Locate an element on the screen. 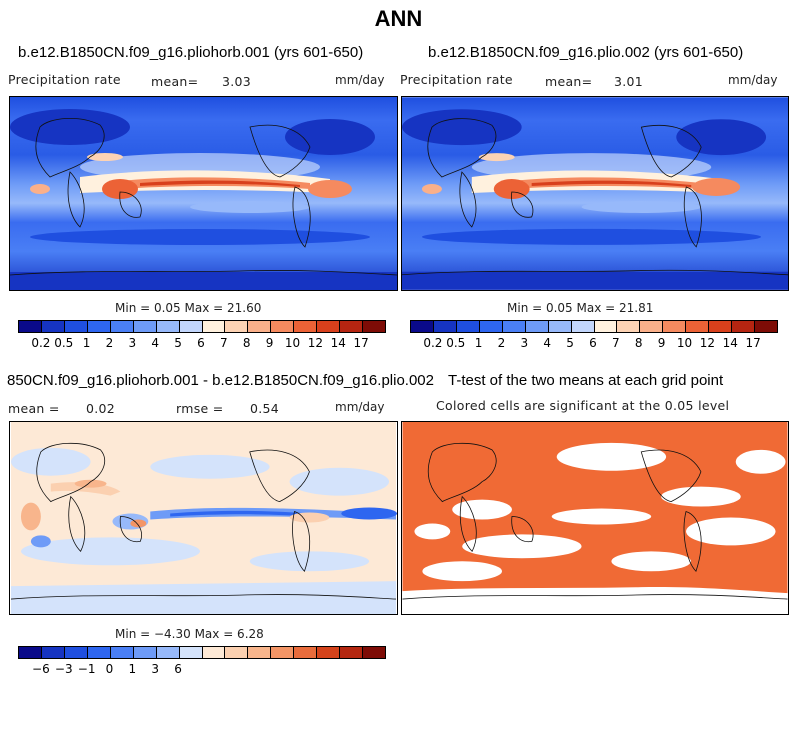 The height and width of the screenshot is (733, 797). panel3-difference-field is located at coordinates (203, 518).